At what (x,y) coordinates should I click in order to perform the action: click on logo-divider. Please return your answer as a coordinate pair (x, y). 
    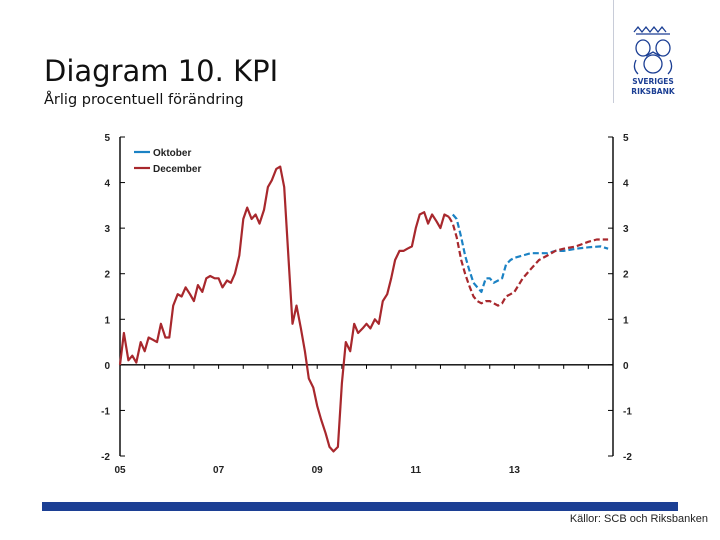
    Looking at the image, I should click on (613, 51).